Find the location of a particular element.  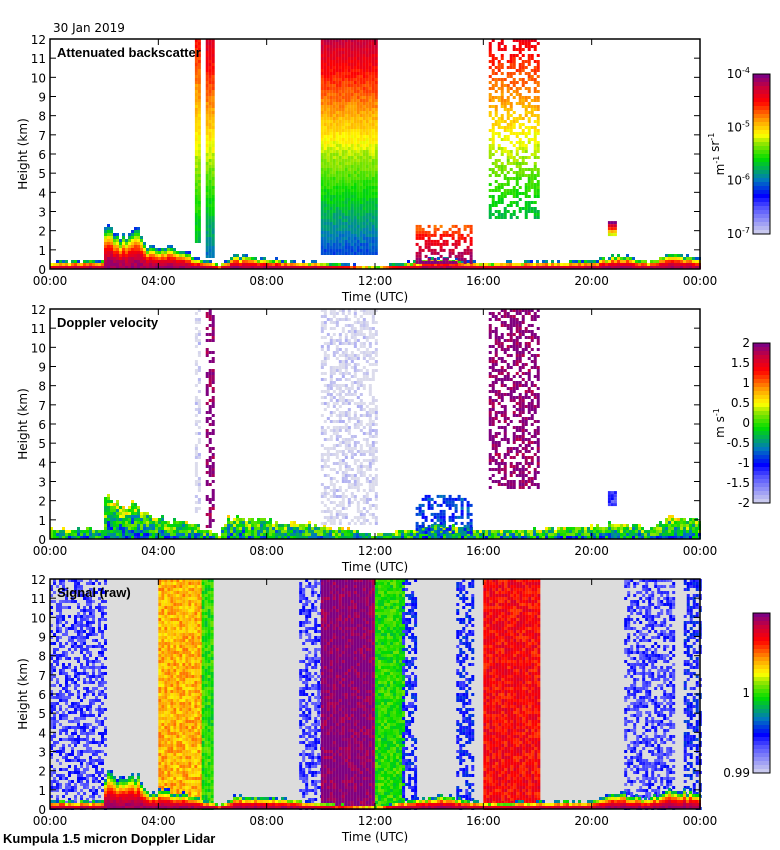

feature-boundary-layer is located at coordinates (375, 516).